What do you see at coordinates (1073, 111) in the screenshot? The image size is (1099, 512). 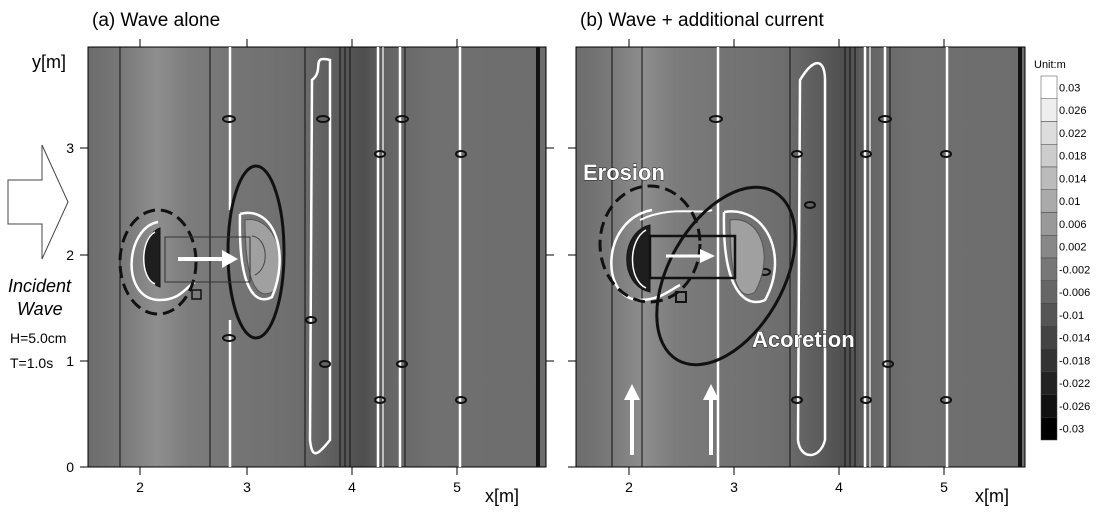 I see `colorbar-level-label: 0.026` at bounding box center [1073, 111].